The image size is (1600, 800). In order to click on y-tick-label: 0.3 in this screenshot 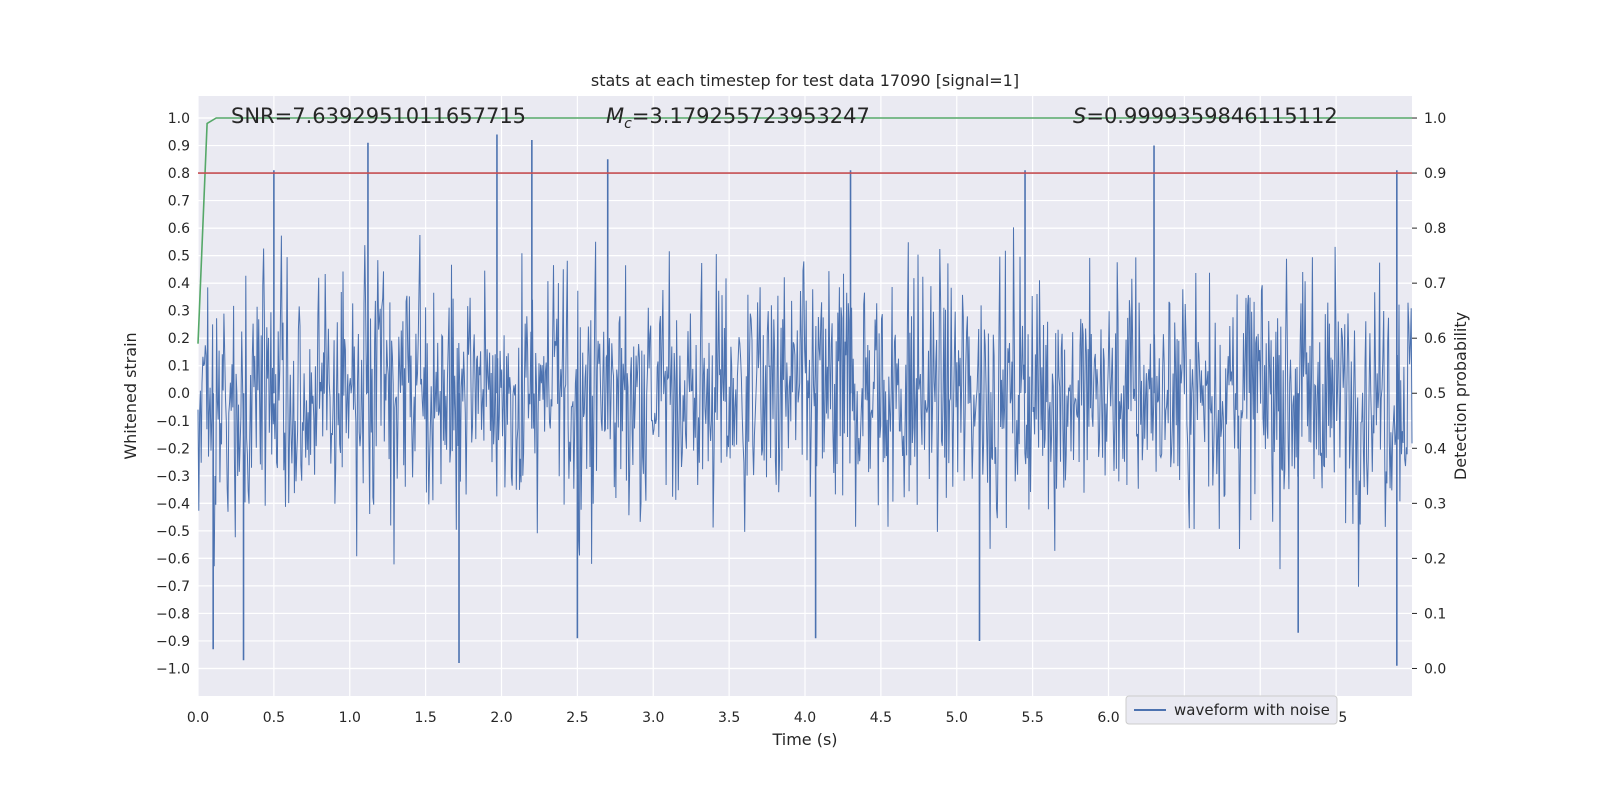, I will do `click(179, 312)`.